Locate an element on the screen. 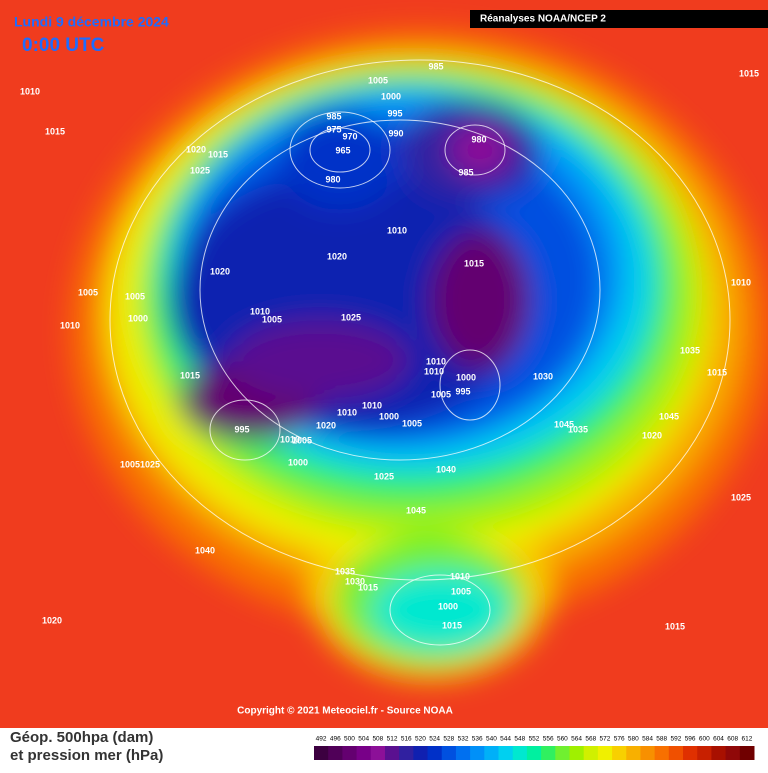  colorbar-label: 612 is located at coordinates (746, 739).